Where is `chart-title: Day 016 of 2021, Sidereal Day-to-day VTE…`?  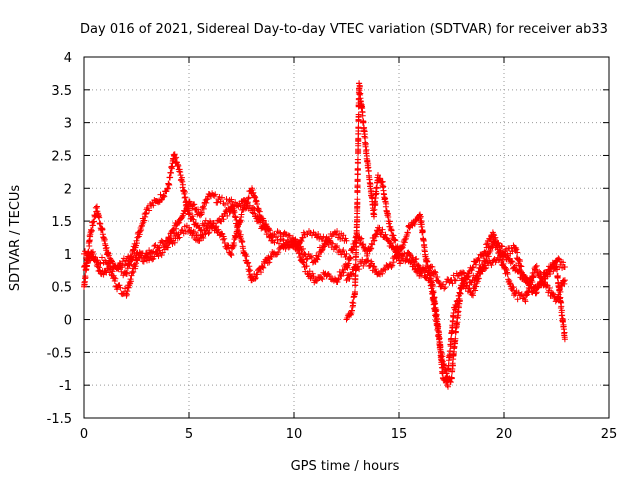 chart-title: Day 016 of 2021, Sidereal Day-to-day VTE… is located at coordinates (344, 29).